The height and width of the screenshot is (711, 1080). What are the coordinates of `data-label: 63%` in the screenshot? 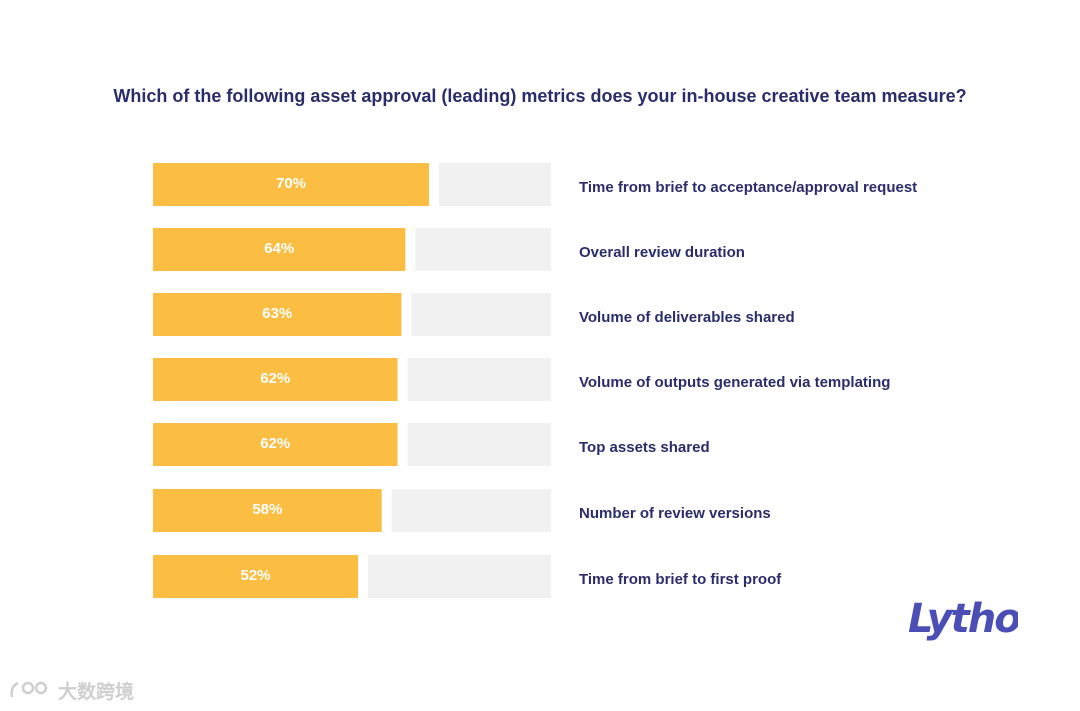 It's located at (277, 313).